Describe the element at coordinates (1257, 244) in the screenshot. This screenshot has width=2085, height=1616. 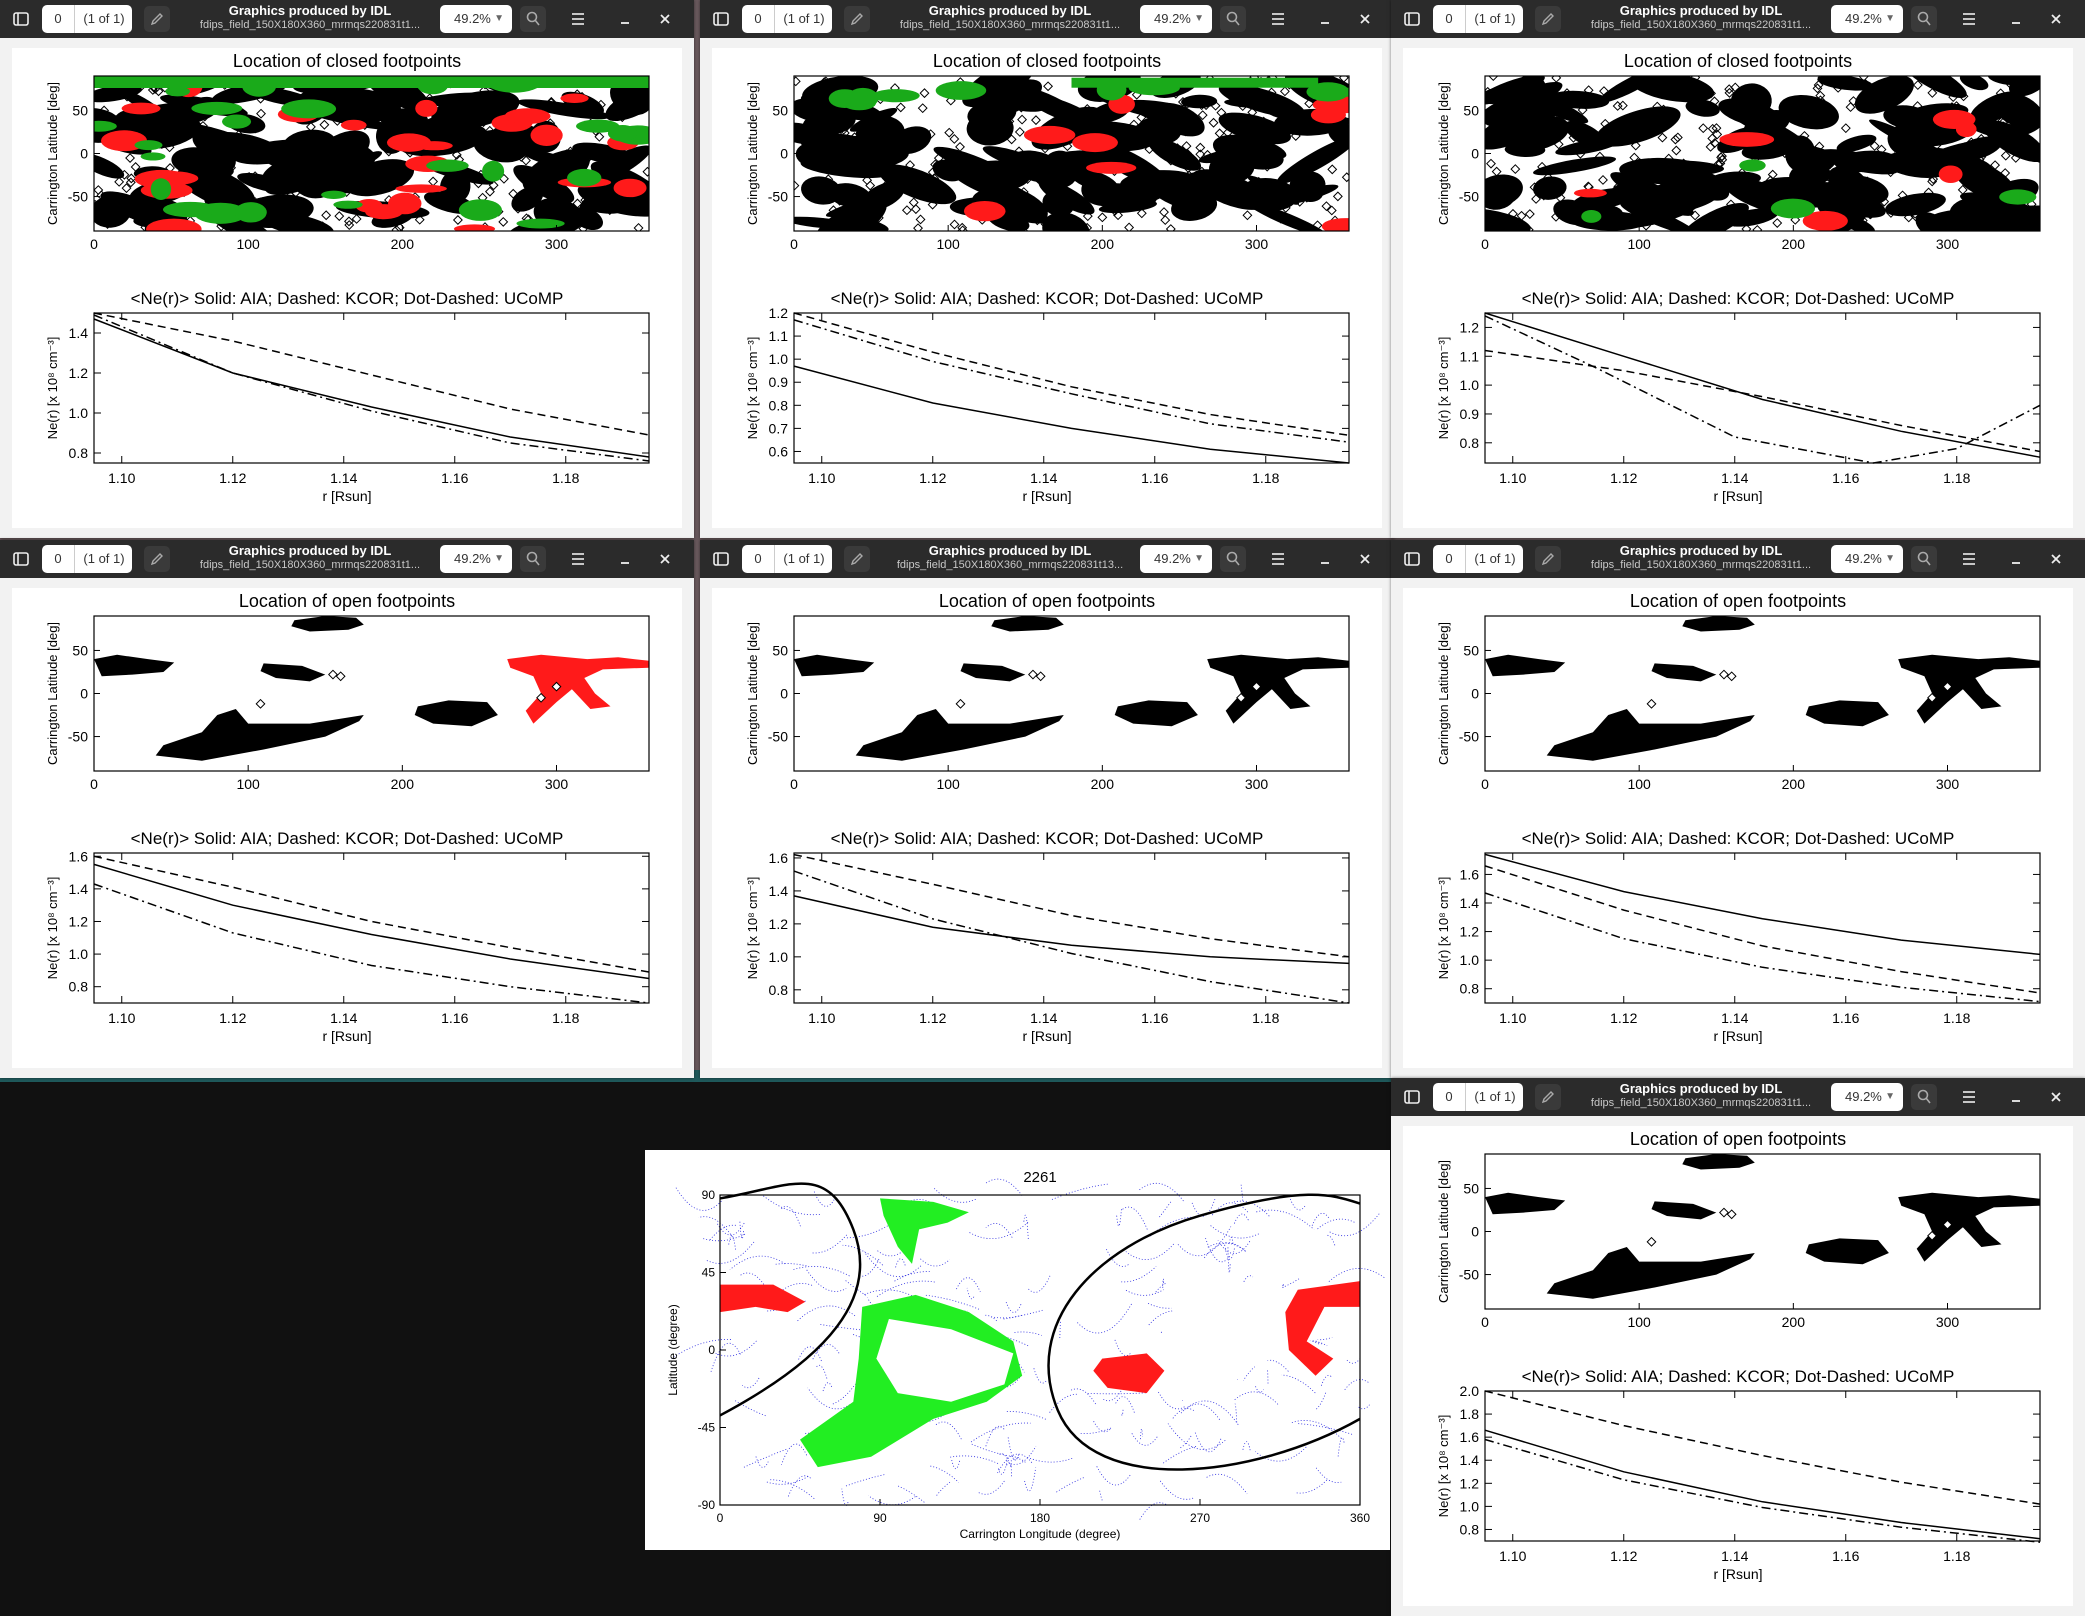
I see `map-xtick-label: 300` at that location.